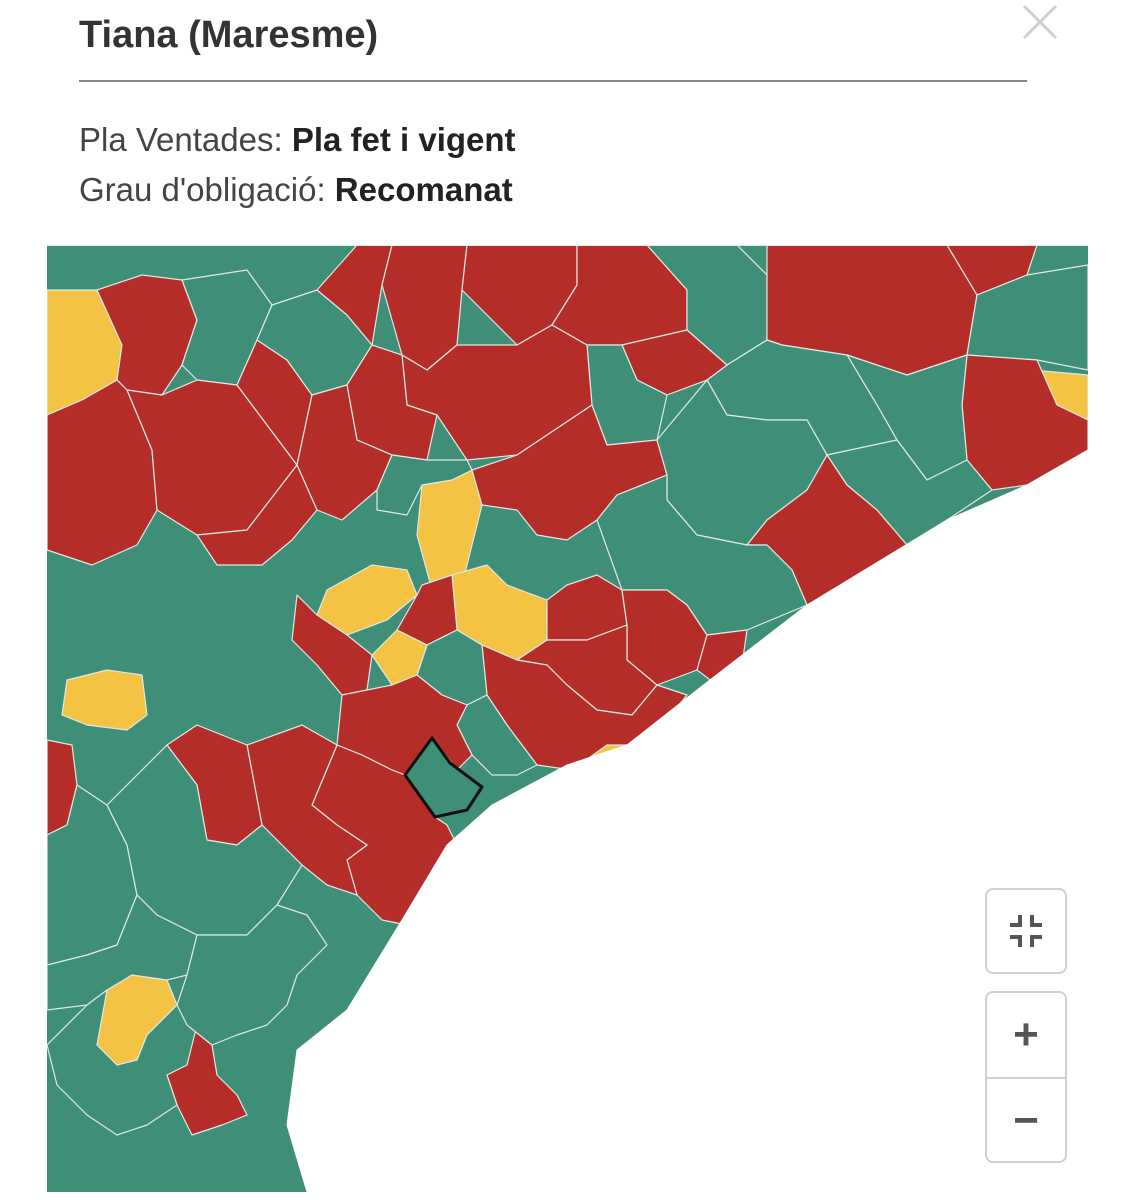 This screenshot has width=1135, height=1200. I want to click on fullscreen-control, so click(1026, 931).